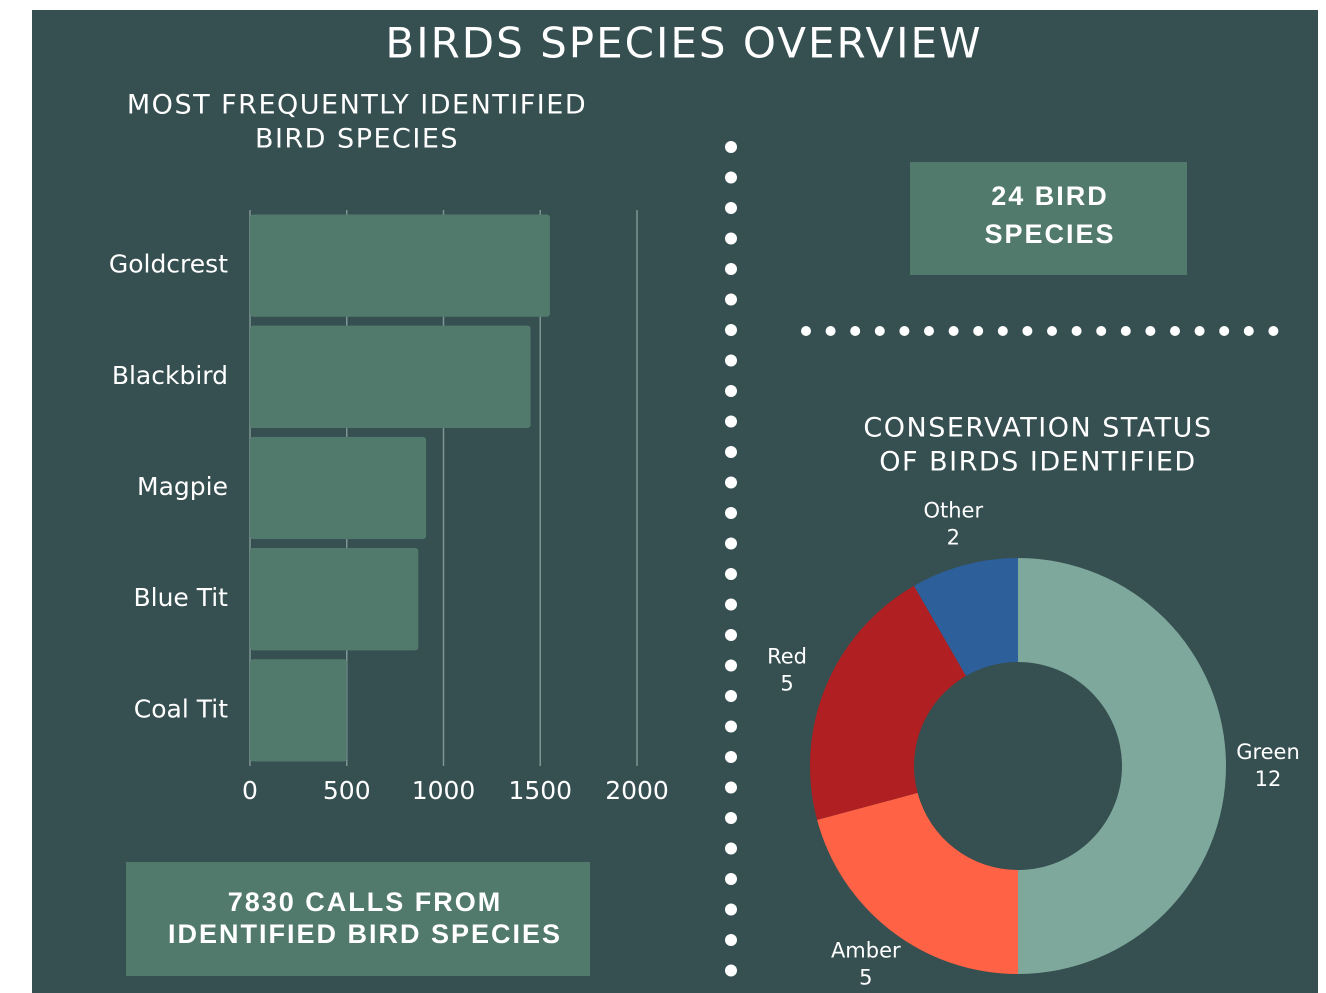 The height and width of the screenshot is (993, 1326). I want to click on slice-label: Other, so click(953, 511).